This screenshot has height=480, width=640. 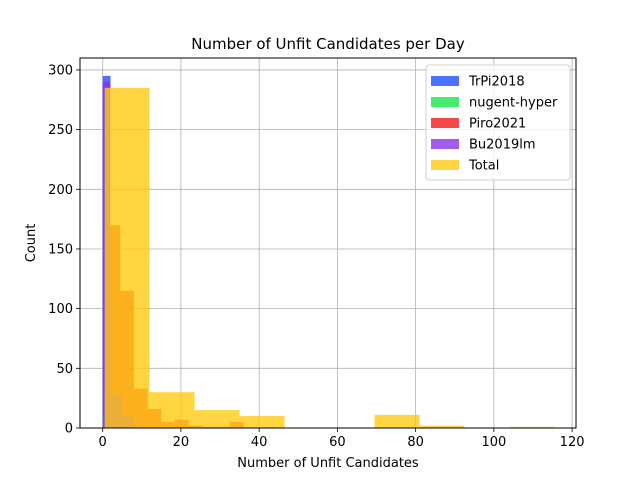 I want to click on x-tick-label: 0, so click(x=103, y=442).